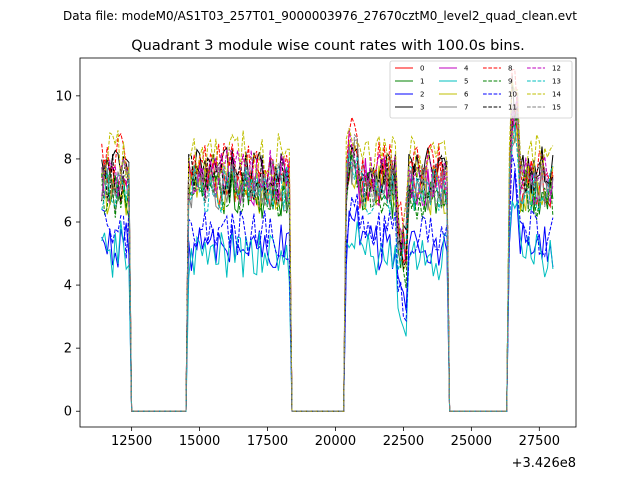 The image size is (640, 480). I want to click on legend-label-5: 5, so click(466, 82).